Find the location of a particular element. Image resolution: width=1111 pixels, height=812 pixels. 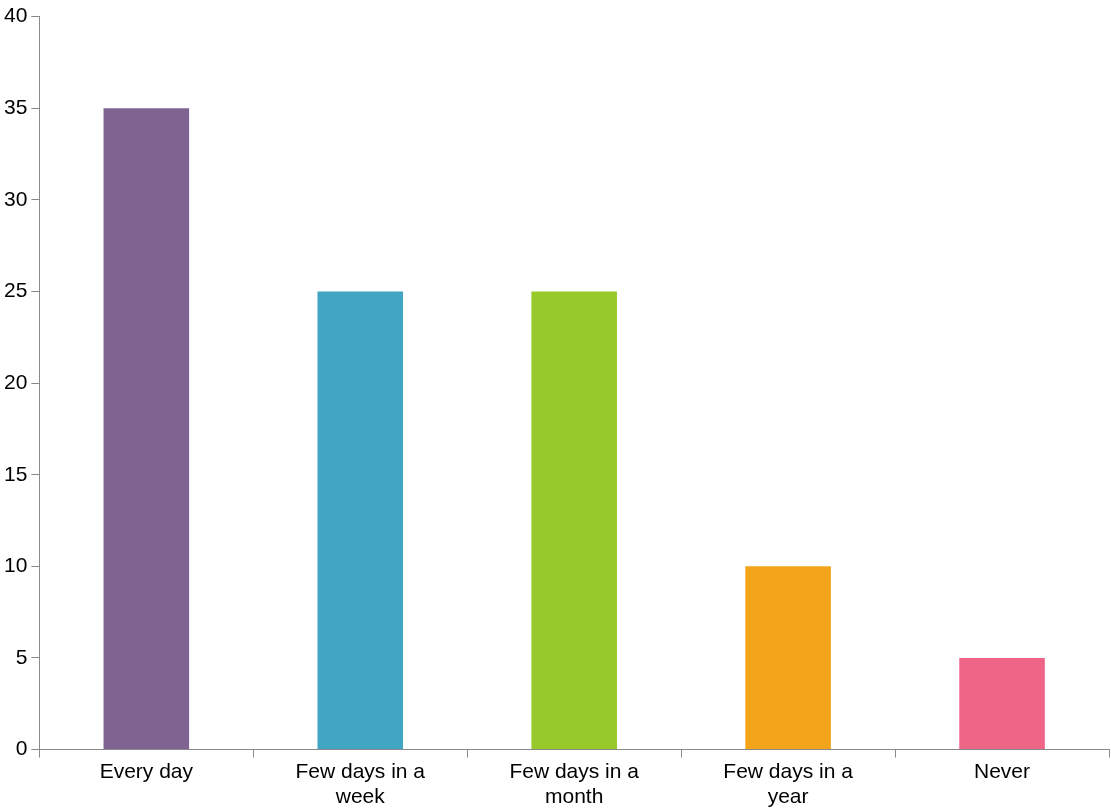

y-tick-label: 5 is located at coordinates (21, 656).